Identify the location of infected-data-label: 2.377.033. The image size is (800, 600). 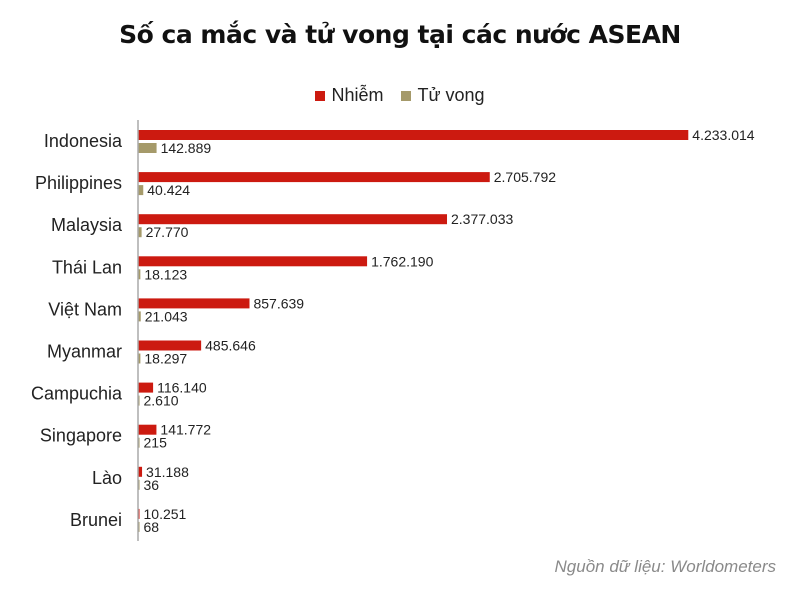
(482, 219).